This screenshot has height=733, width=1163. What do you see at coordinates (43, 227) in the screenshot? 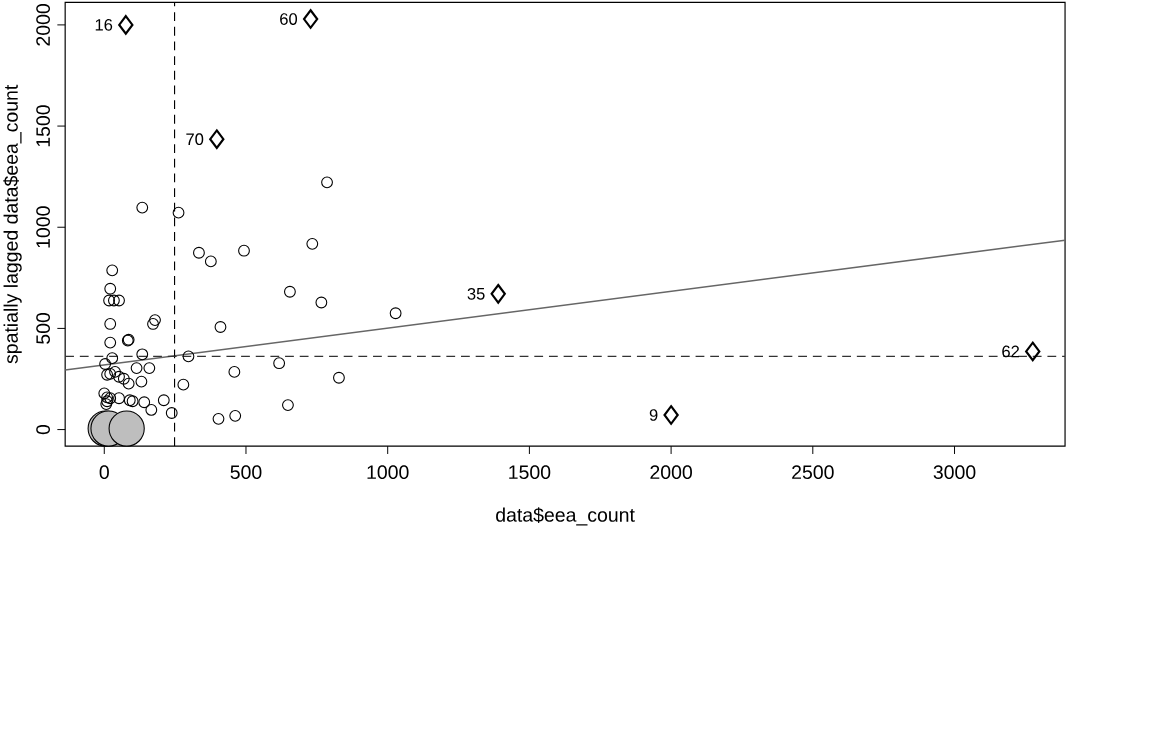
I see `y-tick-label: 1000` at bounding box center [43, 227].